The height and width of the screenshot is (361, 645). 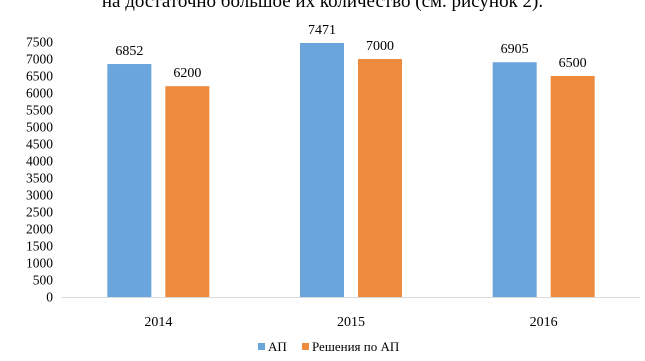 What do you see at coordinates (322, 30) in the screenshot?
I see `data-label: 7471` at bounding box center [322, 30].